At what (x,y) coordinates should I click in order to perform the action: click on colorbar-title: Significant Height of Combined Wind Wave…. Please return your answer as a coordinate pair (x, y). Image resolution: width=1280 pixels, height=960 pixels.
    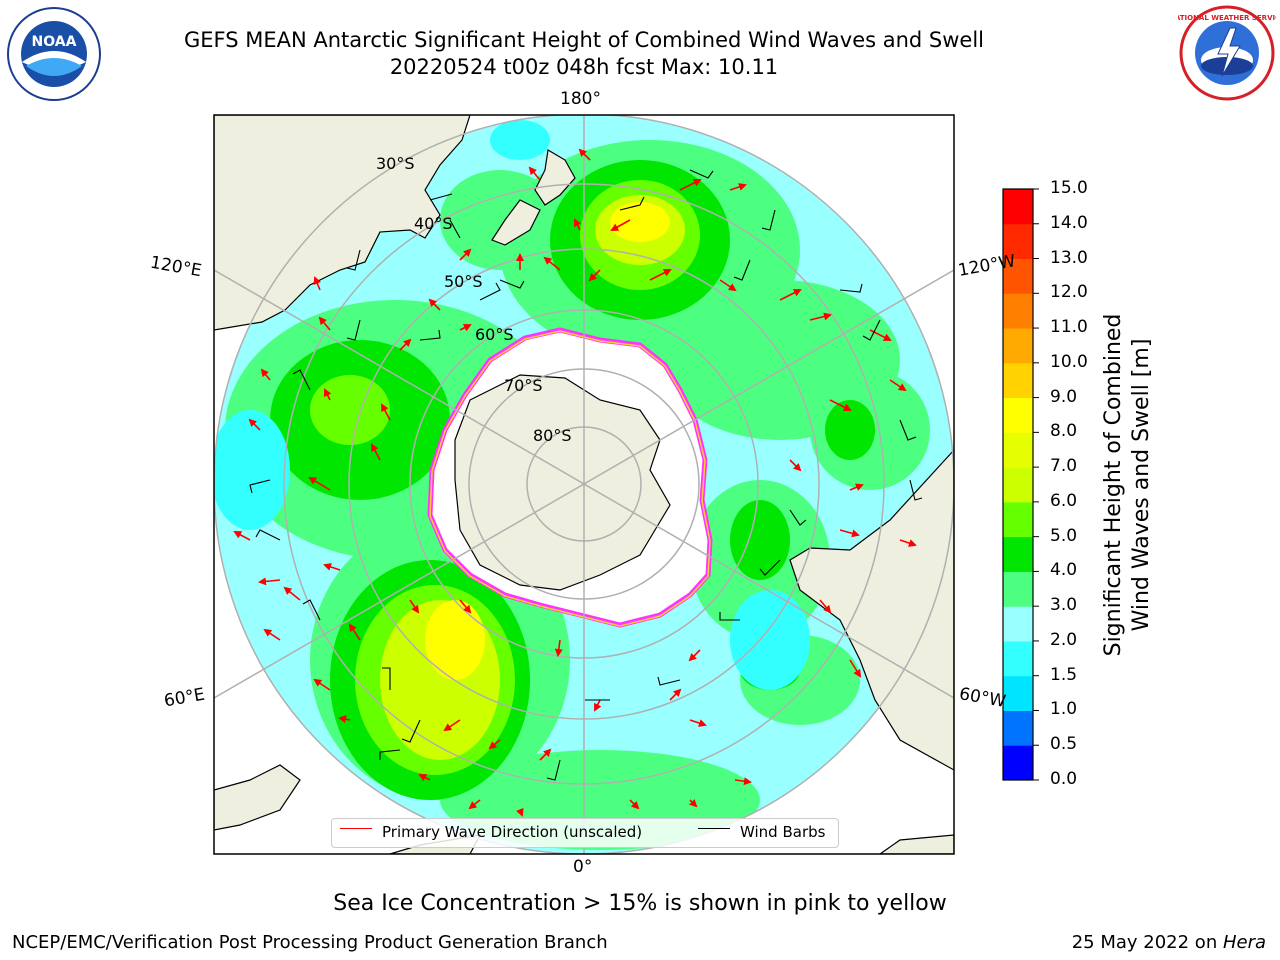
    Looking at the image, I should click on (1128, 485).